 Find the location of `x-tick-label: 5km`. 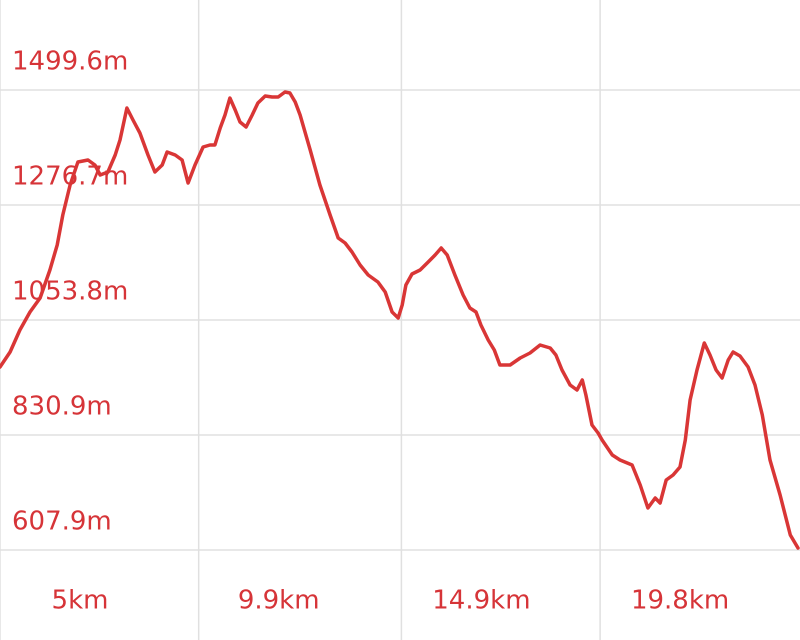

x-tick-label: 5km is located at coordinates (80, 601).